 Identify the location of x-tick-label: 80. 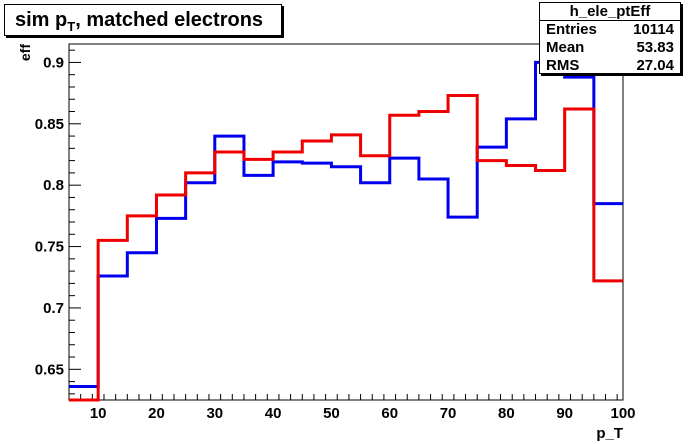
(506, 413).